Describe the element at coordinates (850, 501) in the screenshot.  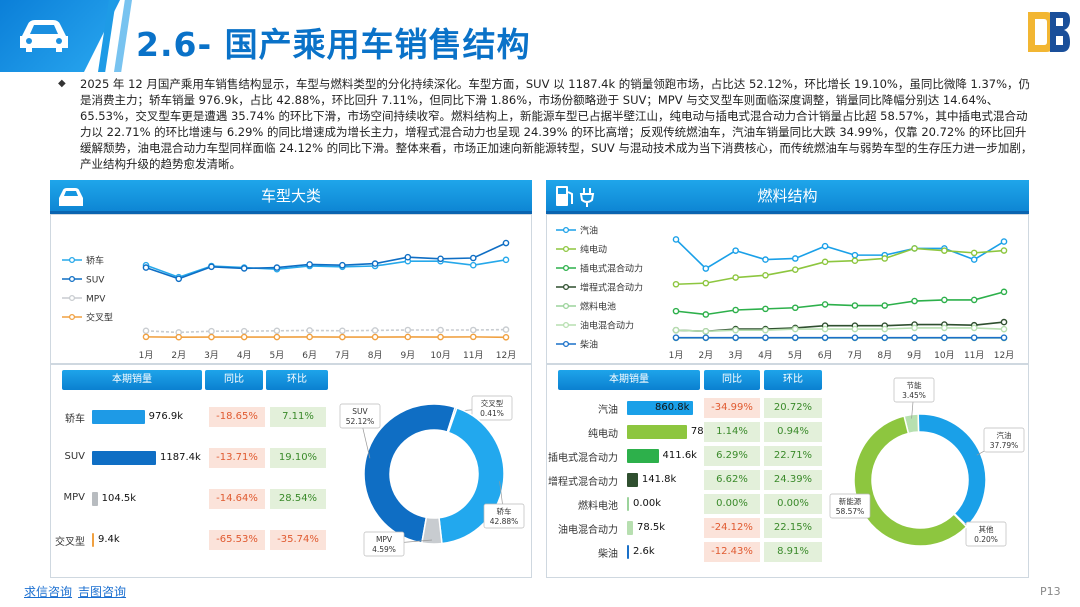
I see `slice-name: 新能源` at that location.